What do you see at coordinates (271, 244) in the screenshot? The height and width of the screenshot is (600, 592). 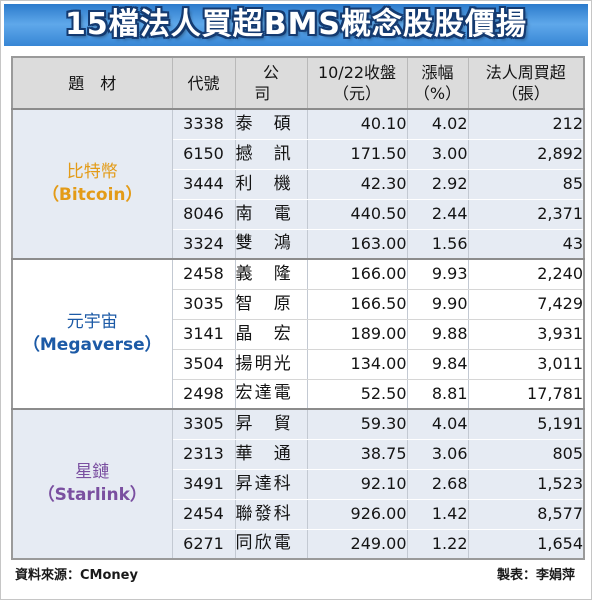 I see `company-cell: 雙鴻` at bounding box center [271, 244].